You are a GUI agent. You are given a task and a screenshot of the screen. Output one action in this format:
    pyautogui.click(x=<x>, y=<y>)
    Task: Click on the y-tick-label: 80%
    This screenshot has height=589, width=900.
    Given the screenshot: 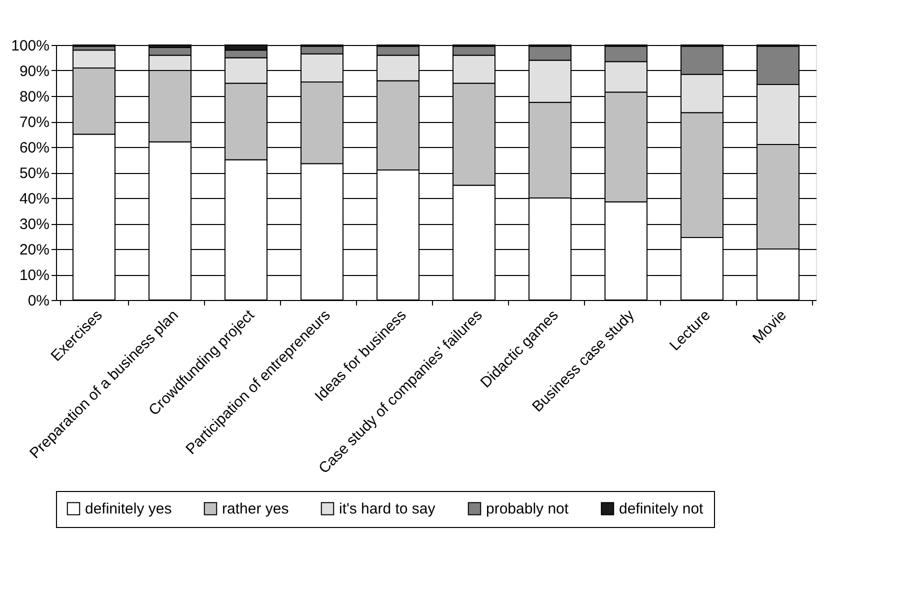 What is the action you would take?
    pyautogui.click(x=34, y=97)
    